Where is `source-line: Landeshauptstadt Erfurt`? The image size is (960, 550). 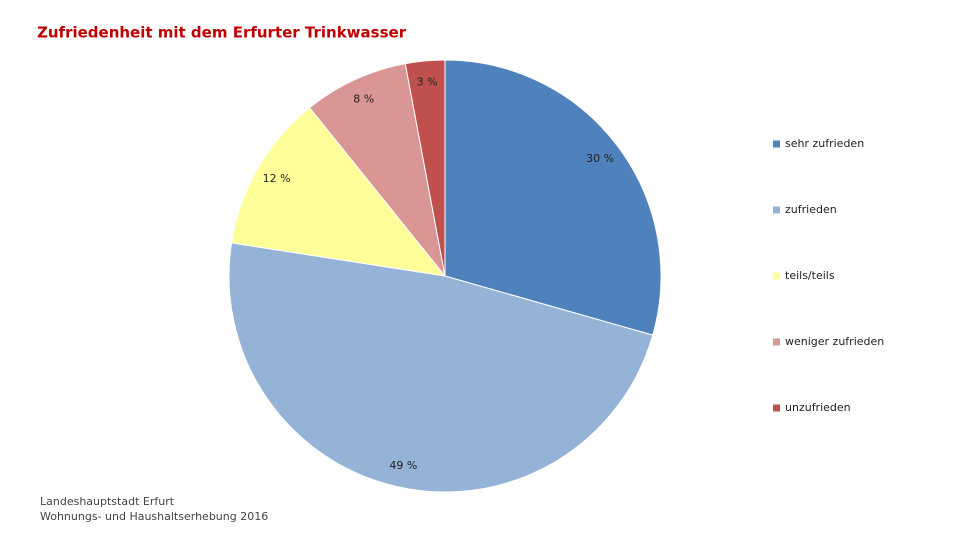
source-line: Landeshauptstadt Erfurt is located at coordinates (107, 501).